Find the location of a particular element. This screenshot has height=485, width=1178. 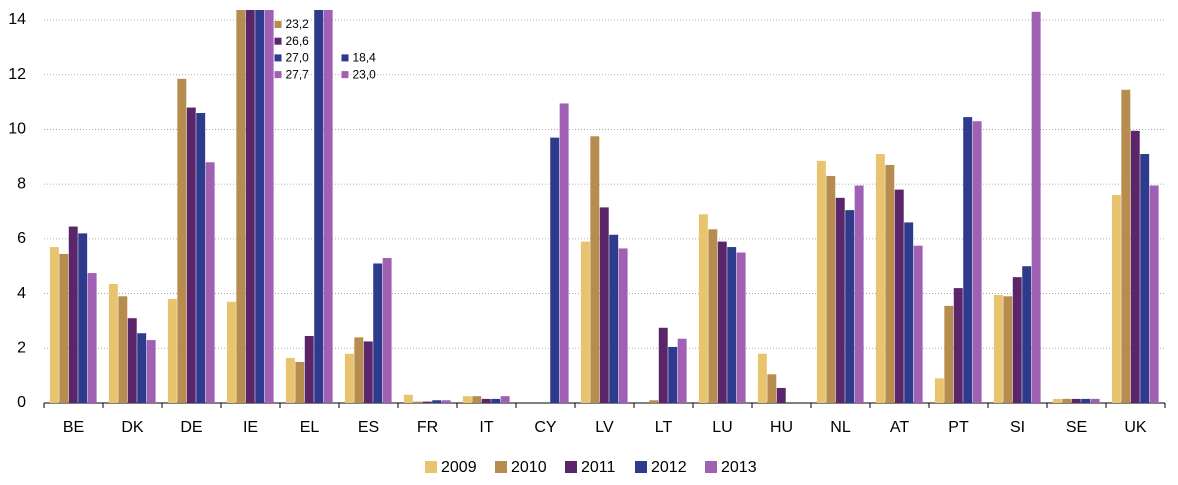

x-tick-label: SI is located at coordinates (1017, 427).